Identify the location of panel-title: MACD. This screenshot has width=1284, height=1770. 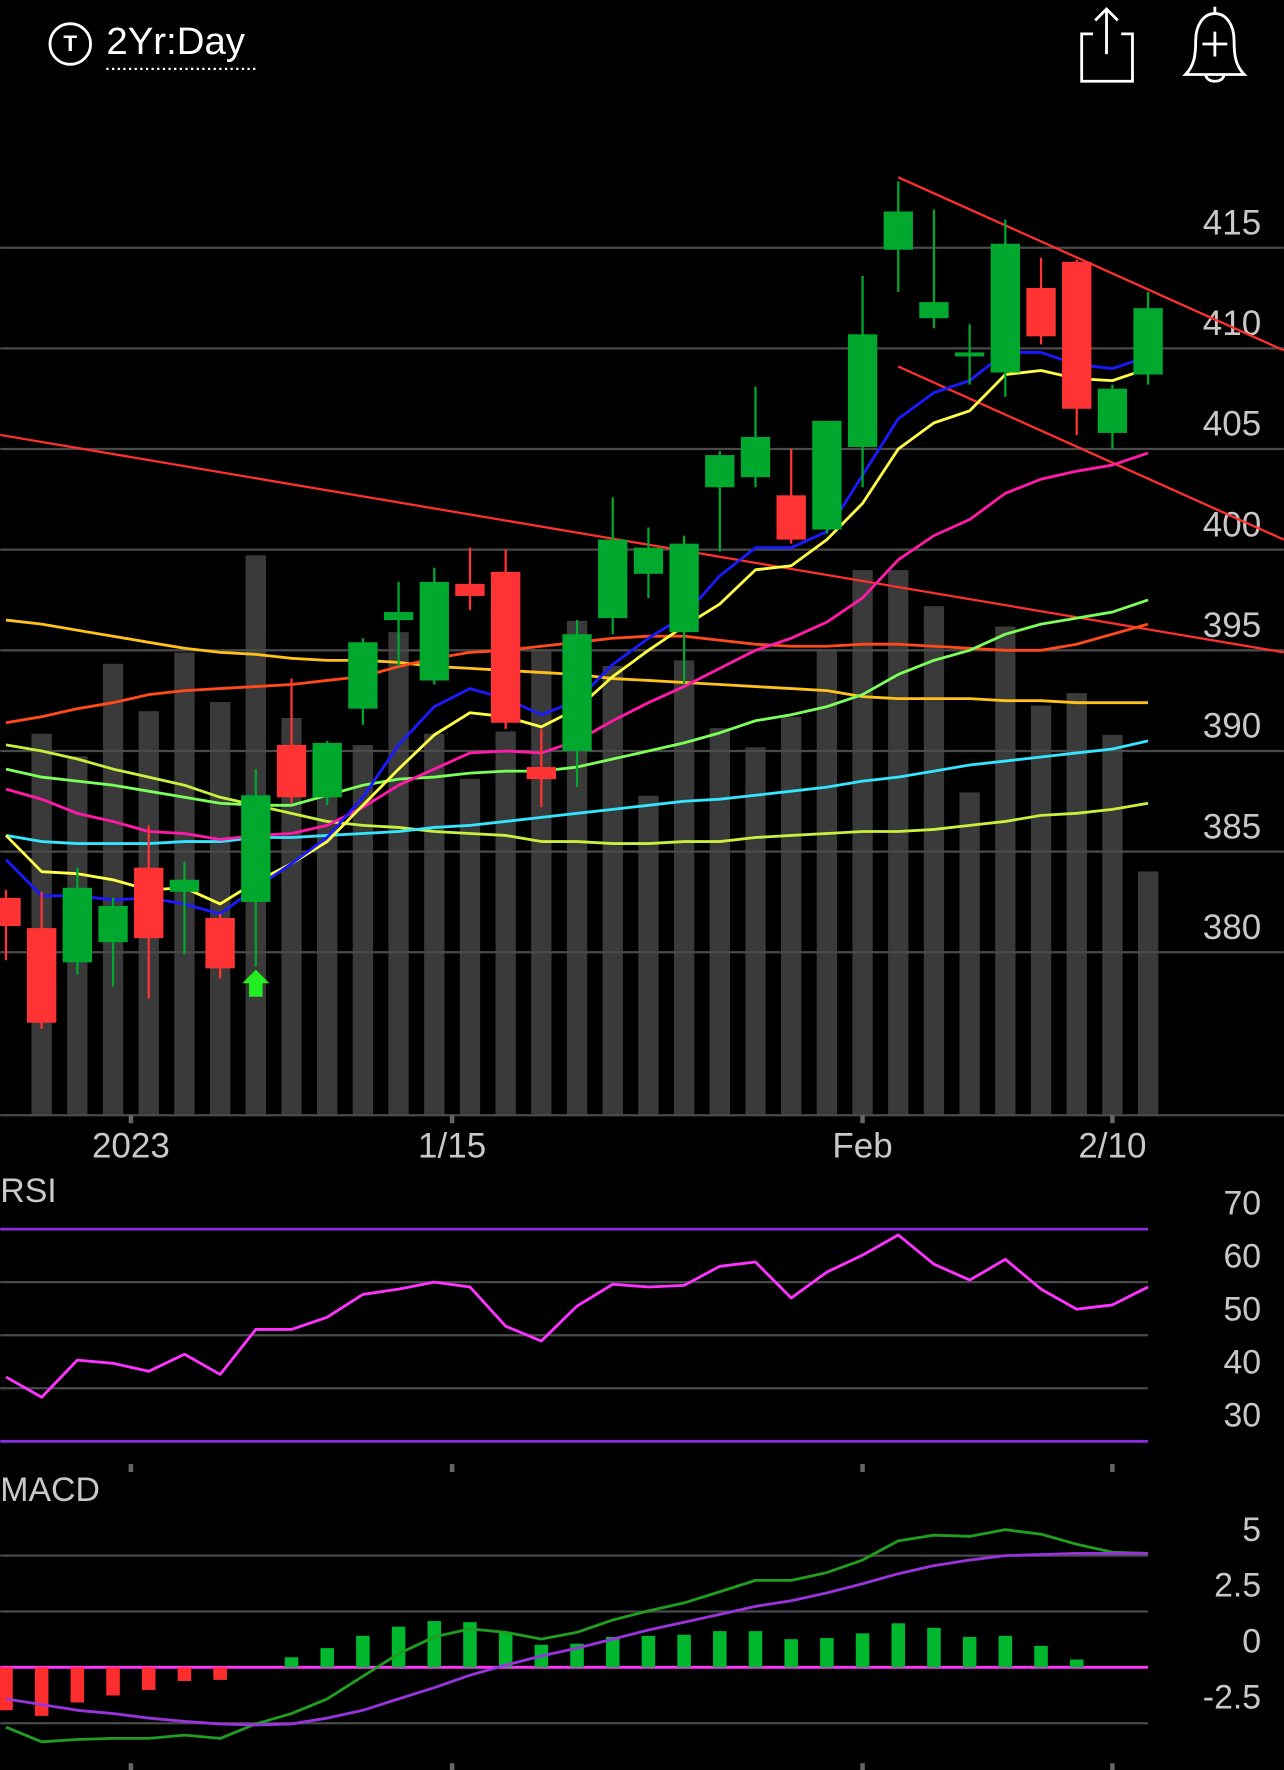
(50, 1490).